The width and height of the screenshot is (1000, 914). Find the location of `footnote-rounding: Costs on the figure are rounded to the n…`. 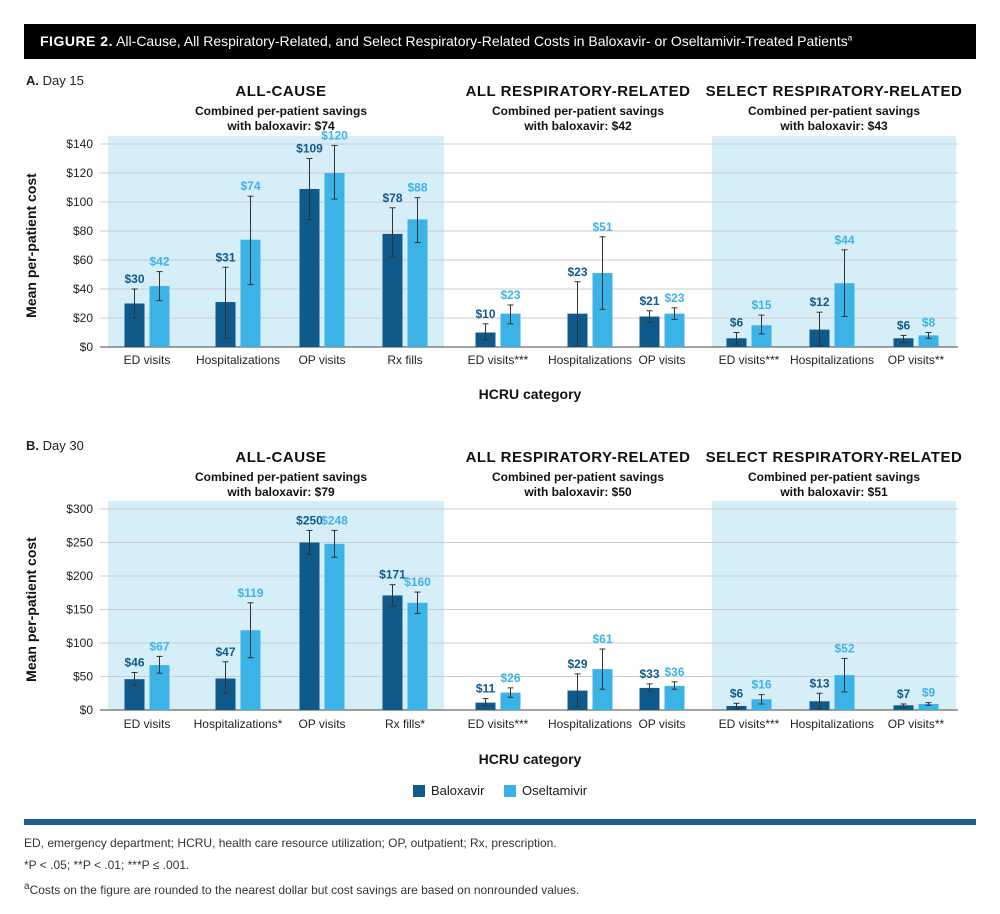

footnote-rounding: Costs on the figure are rounded to the n… is located at coordinates (304, 890).